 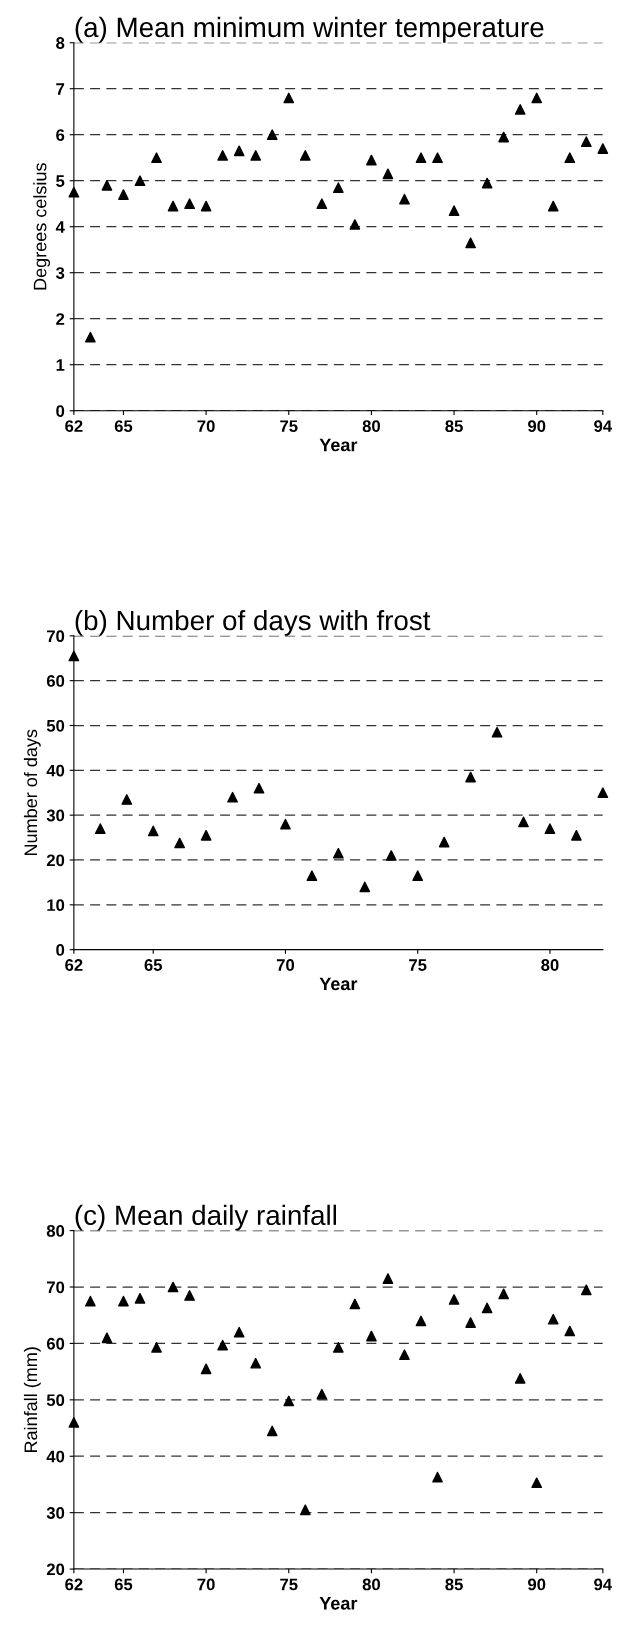 I want to click on y-tick-label: 30, so click(x=55, y=815).